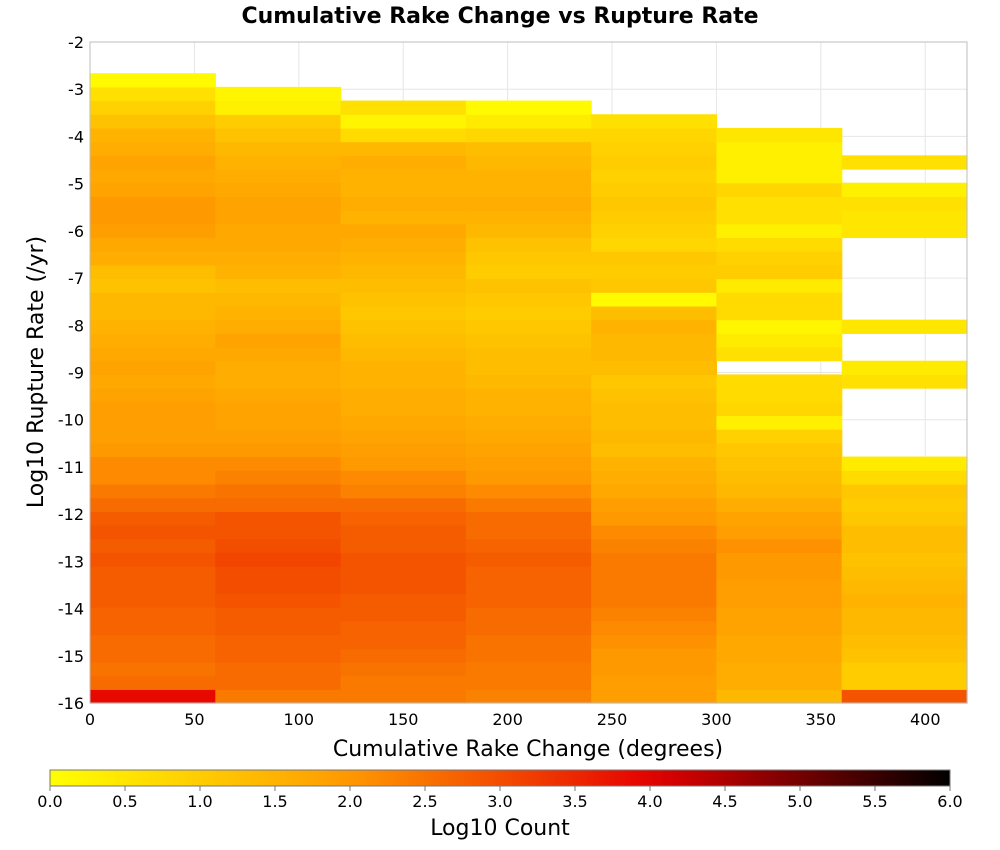 This screenshot has height=850, width=1000. I want to click on y-tick-label: -12, so click(71, 514).